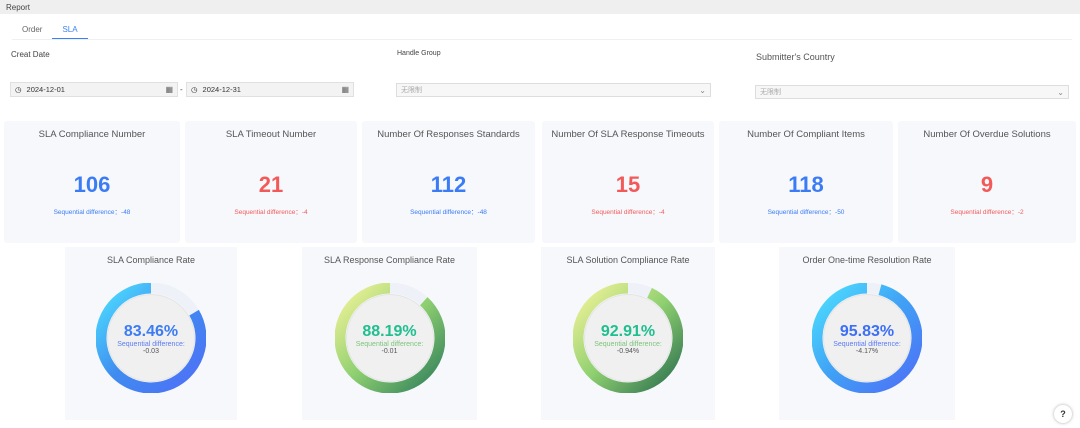 The height and width of the screenshot is (428, 1080). I want to click on handle-group-label: Handle Group, so click(419, 53).